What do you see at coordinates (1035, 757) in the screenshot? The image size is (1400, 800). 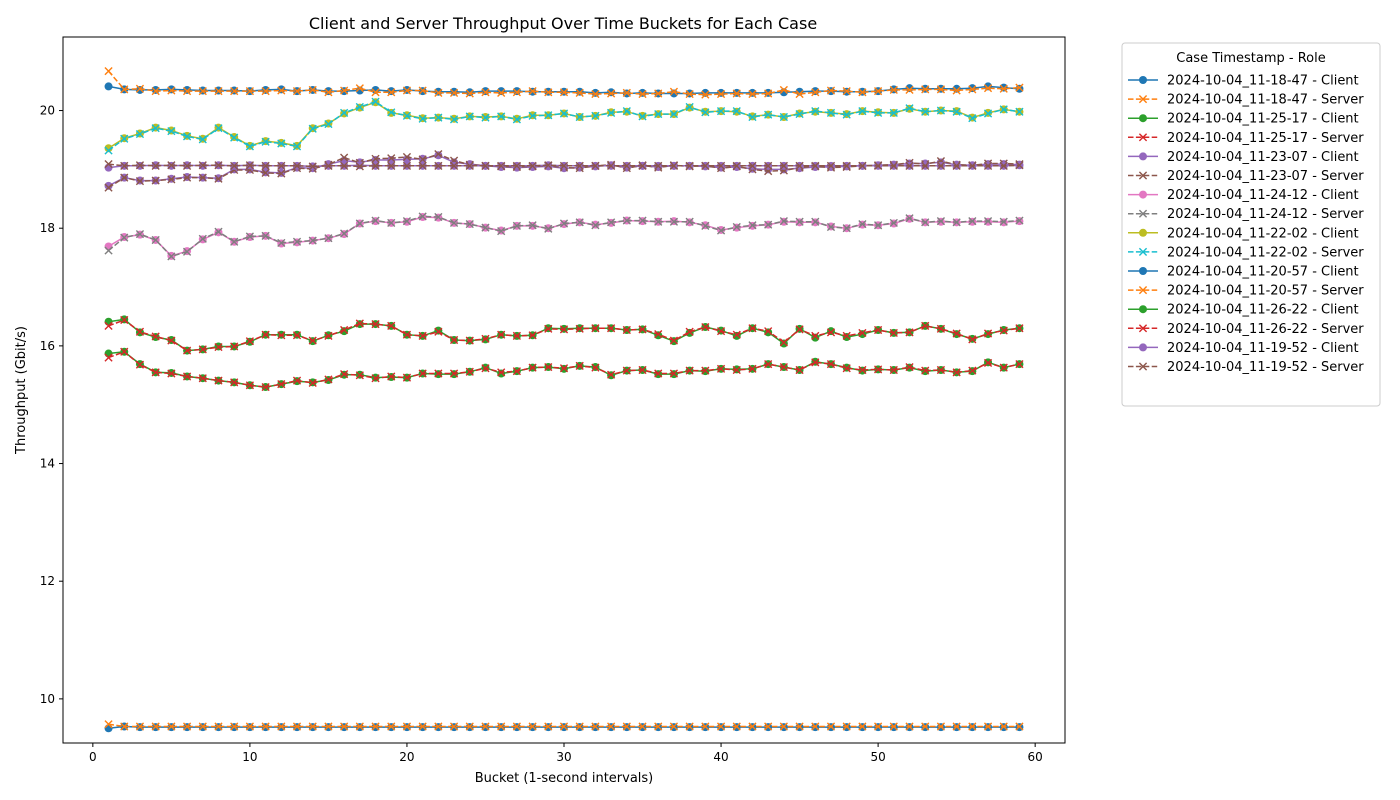 I see `x-tick-label: 60` at bounding box center [1035, 757].